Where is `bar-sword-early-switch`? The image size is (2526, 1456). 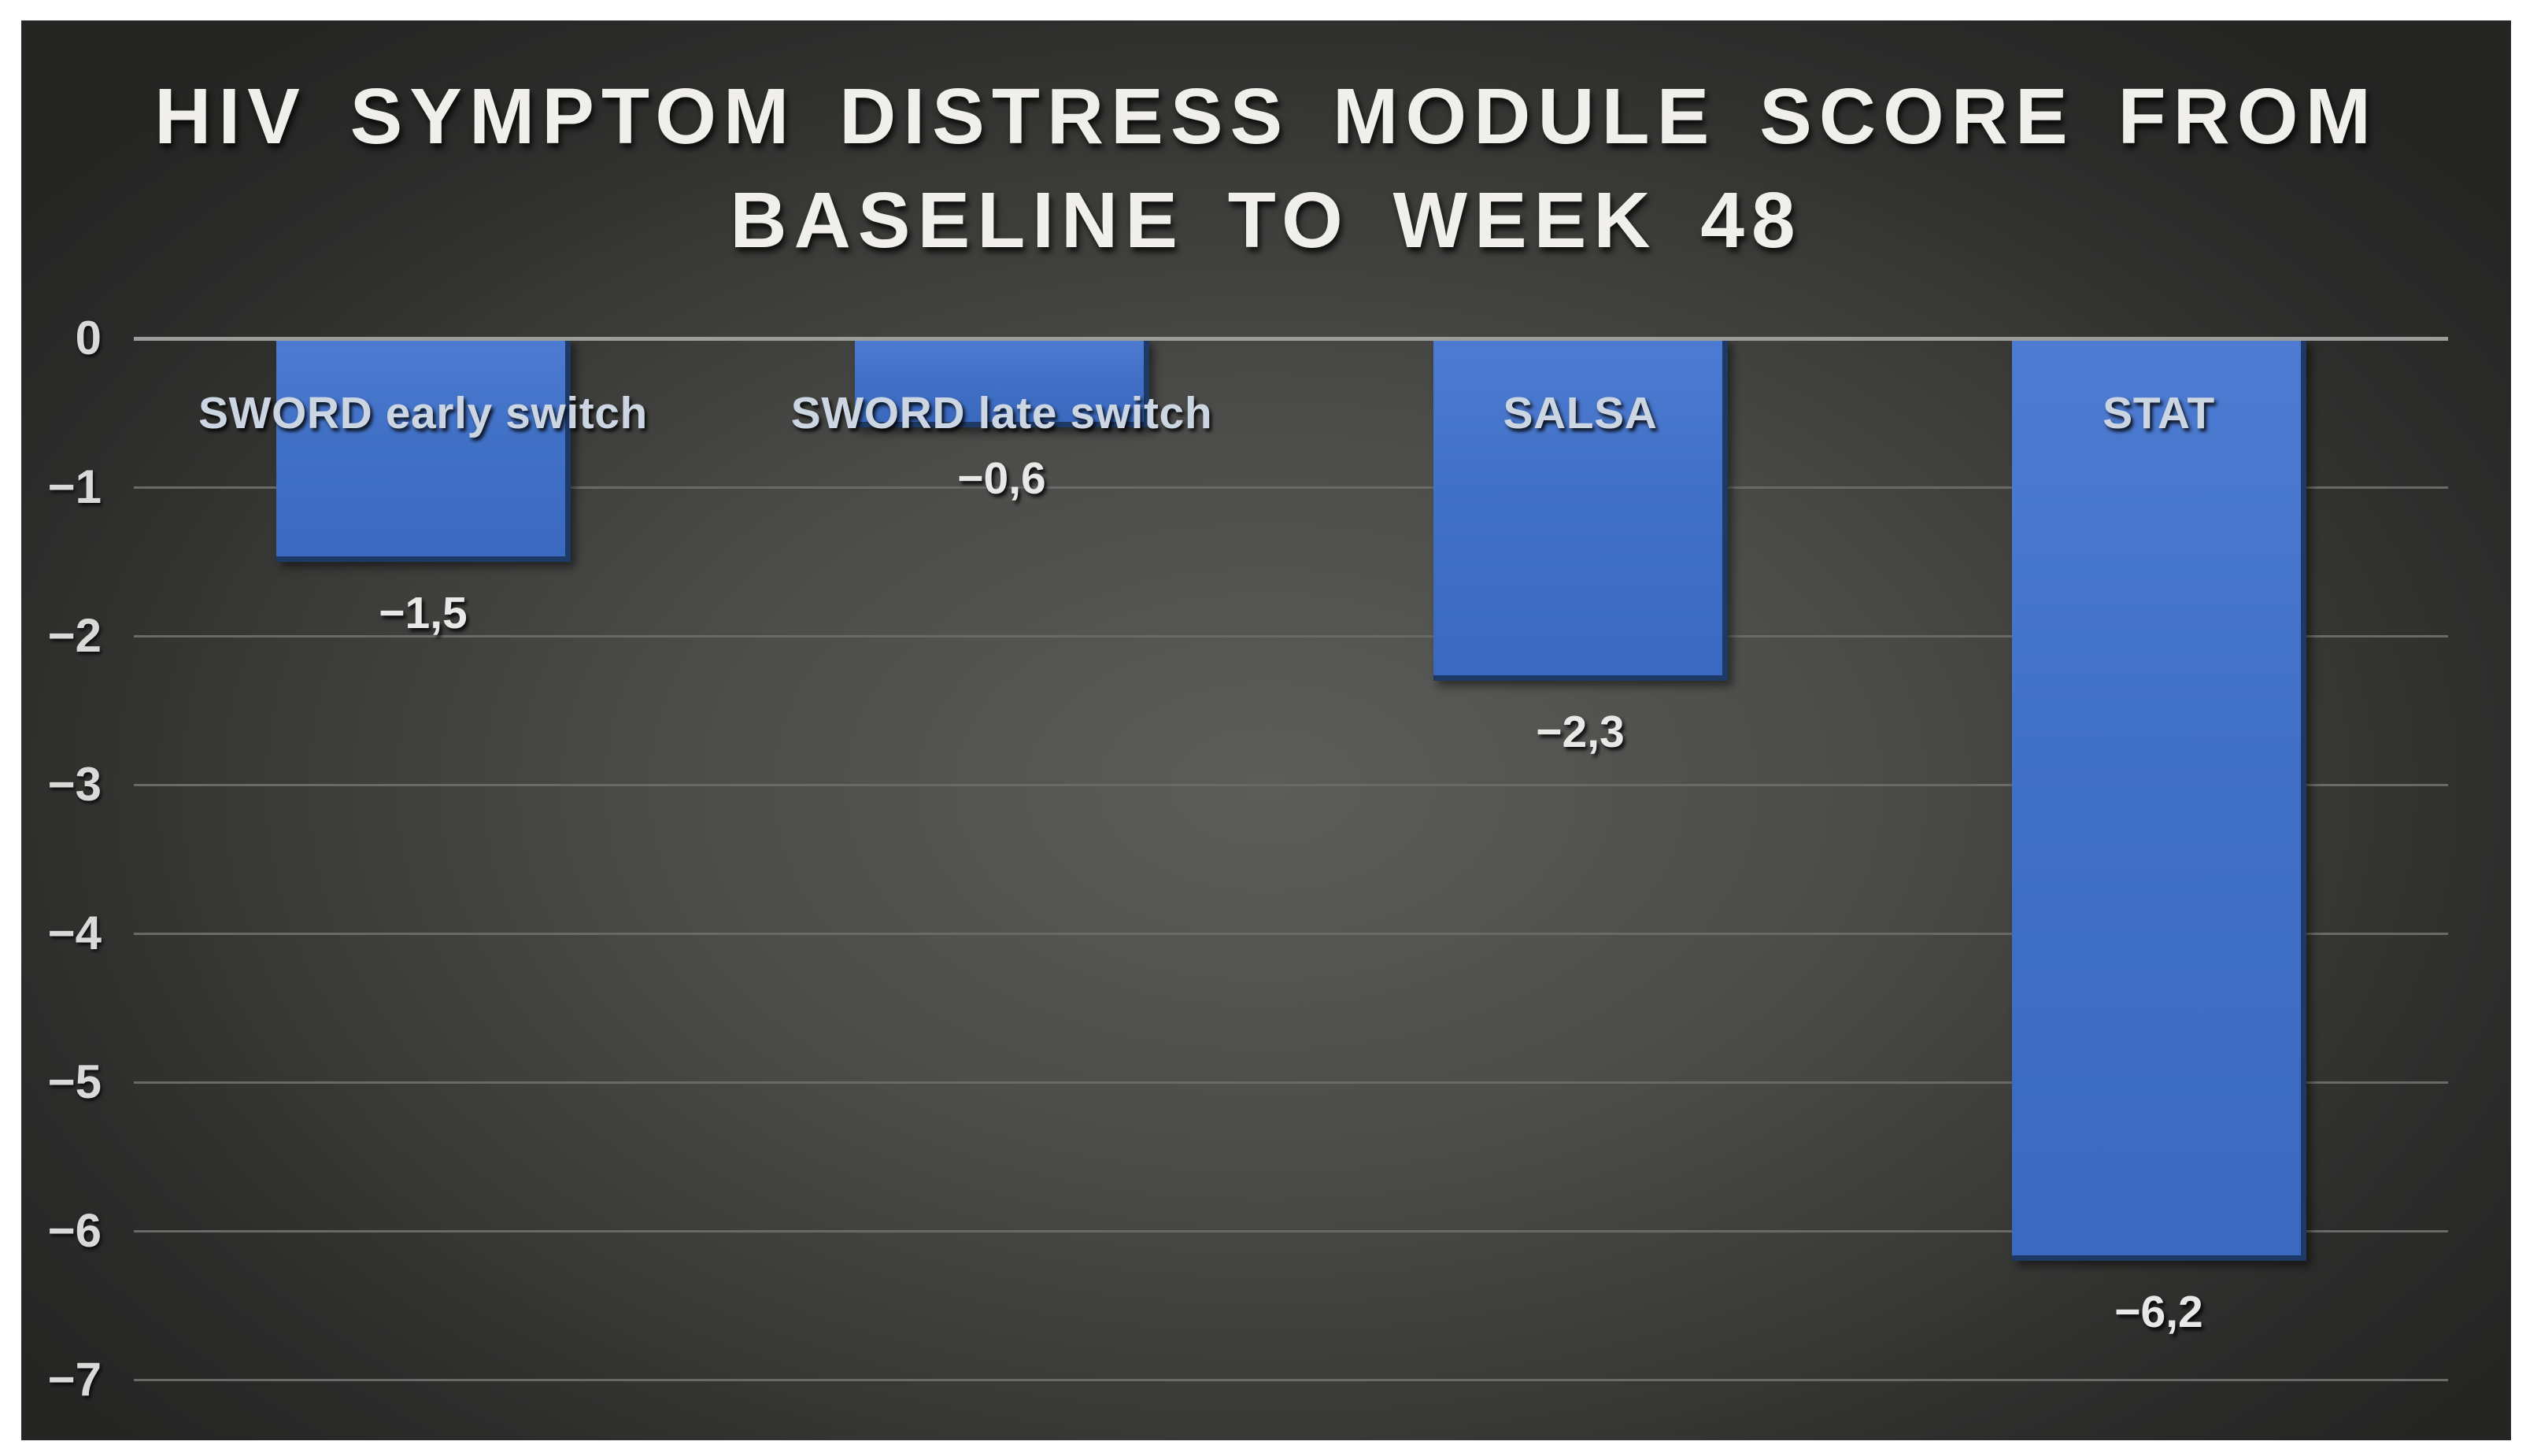 bar-sword-early-switch is located at coordinates (424, 450).